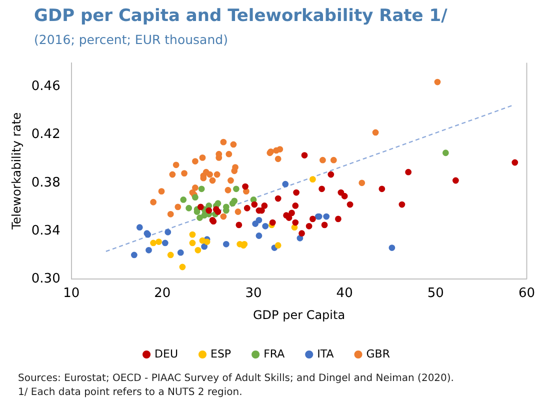 The width and height of the screenshot is (538, 404). I want to click on legend-label: GBR, so click(378, 353).